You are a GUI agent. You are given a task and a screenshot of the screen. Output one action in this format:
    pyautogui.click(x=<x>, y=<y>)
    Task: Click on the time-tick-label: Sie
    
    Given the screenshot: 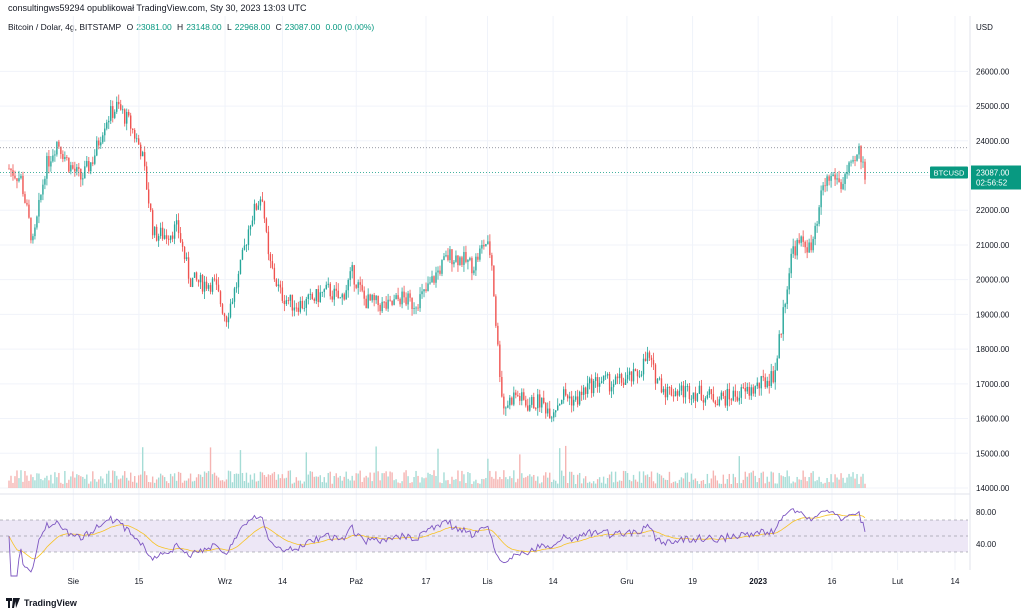 What is the action you would take?
    pyautogui.click(x=74, y=581)
    